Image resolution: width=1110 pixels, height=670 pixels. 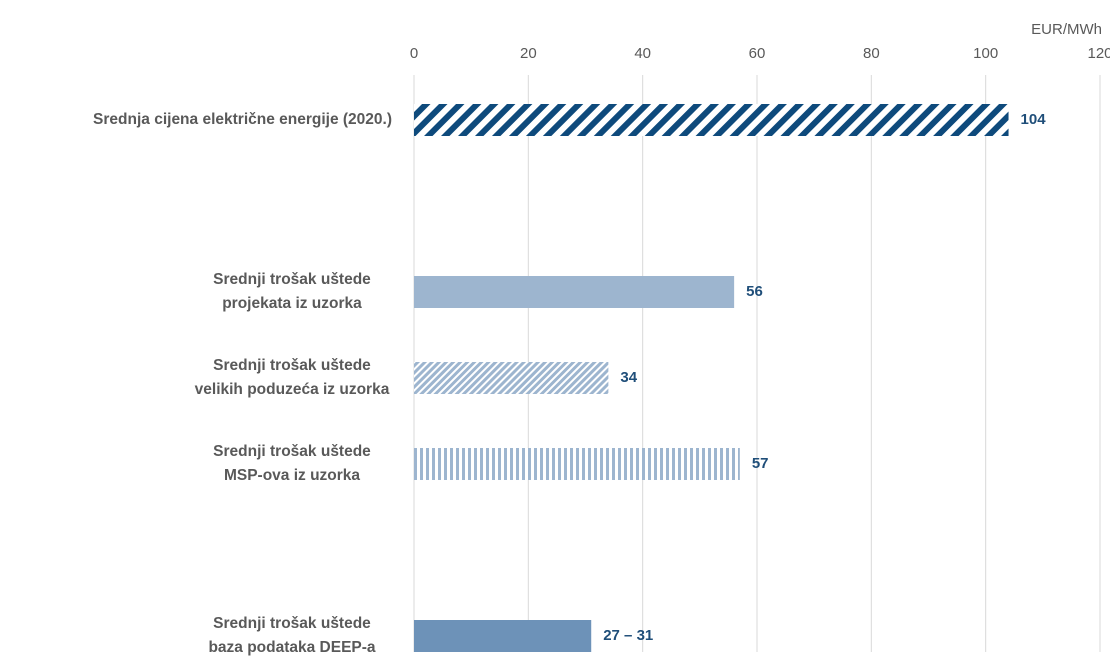 What do you see at coordinates (1034, 119) in the screenshot?
I see `value-label: 104` at bounding box center [1034, 119].